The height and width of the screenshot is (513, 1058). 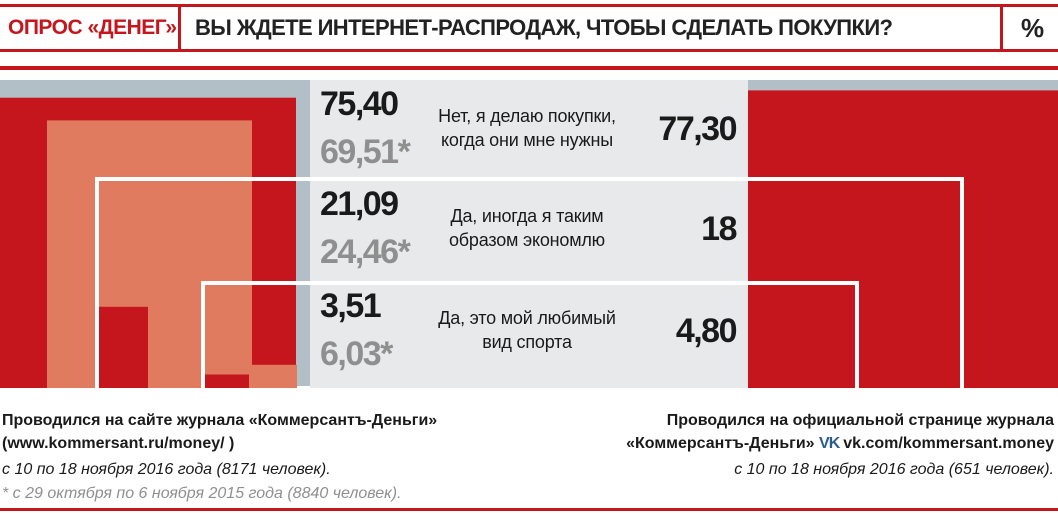 I want to click on bottom-rule, so click(x=529, y=509).